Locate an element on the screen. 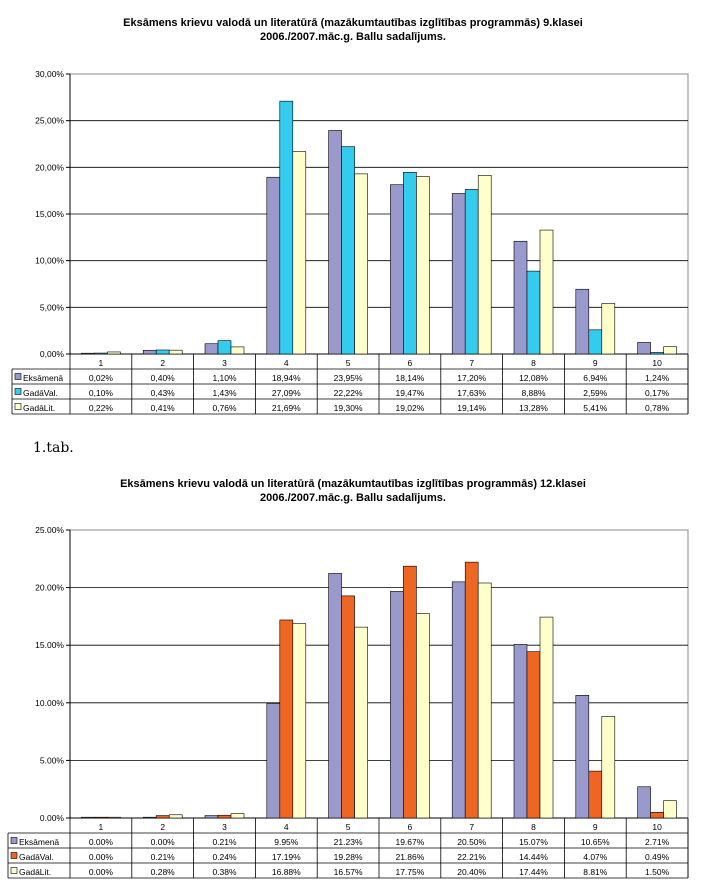  y-tick-label: 20,00% is located at coordinates (49, 167).